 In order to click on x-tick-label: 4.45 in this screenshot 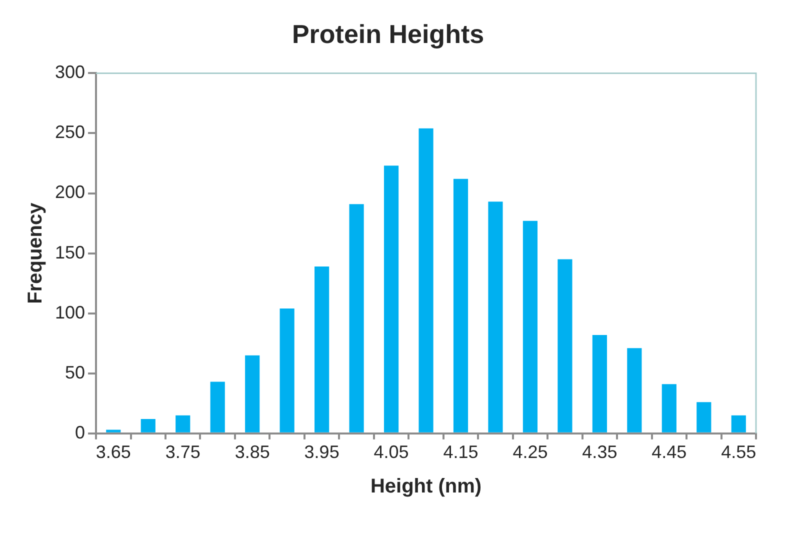, I will do `click(669, 452)`.